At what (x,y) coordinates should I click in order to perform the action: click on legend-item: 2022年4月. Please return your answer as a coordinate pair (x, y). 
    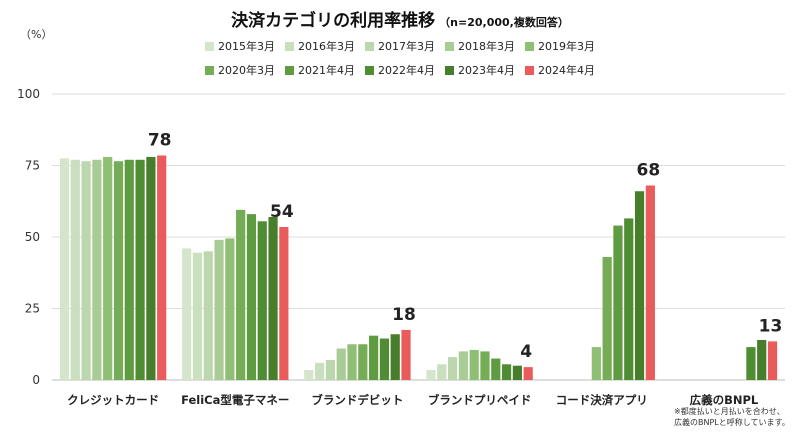
    Looking at the image, I should click on (400, 70).